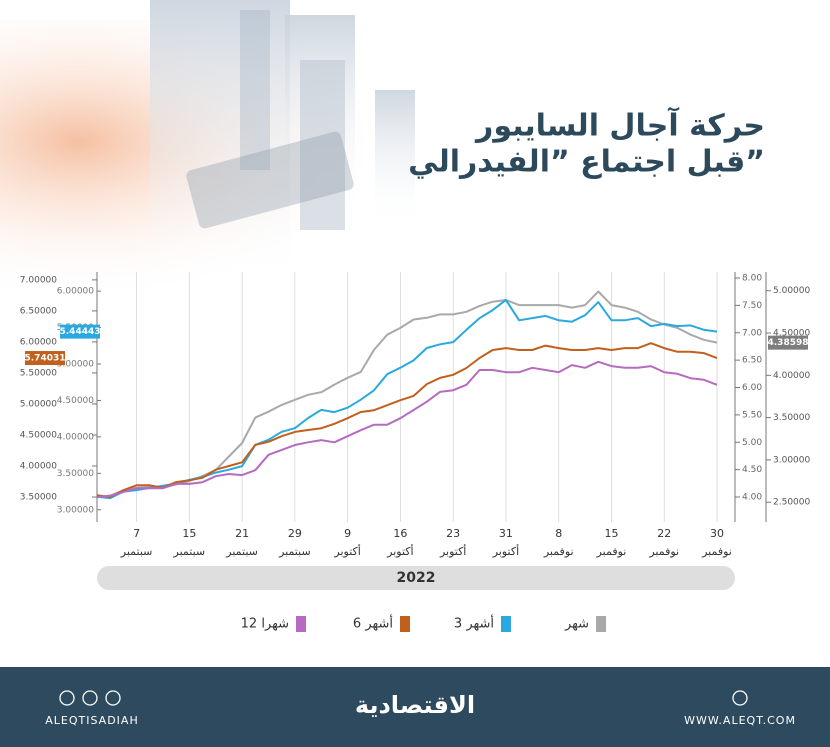 The image size is (830, 747). I want to click on end-value-label: 4.38598, so click(788, 343).